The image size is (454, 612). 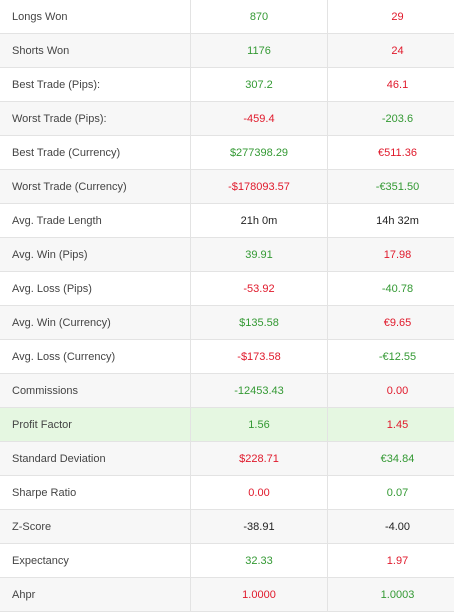 I want to click on stat-value-account-2: 1.97, so click(x=390, y=560).